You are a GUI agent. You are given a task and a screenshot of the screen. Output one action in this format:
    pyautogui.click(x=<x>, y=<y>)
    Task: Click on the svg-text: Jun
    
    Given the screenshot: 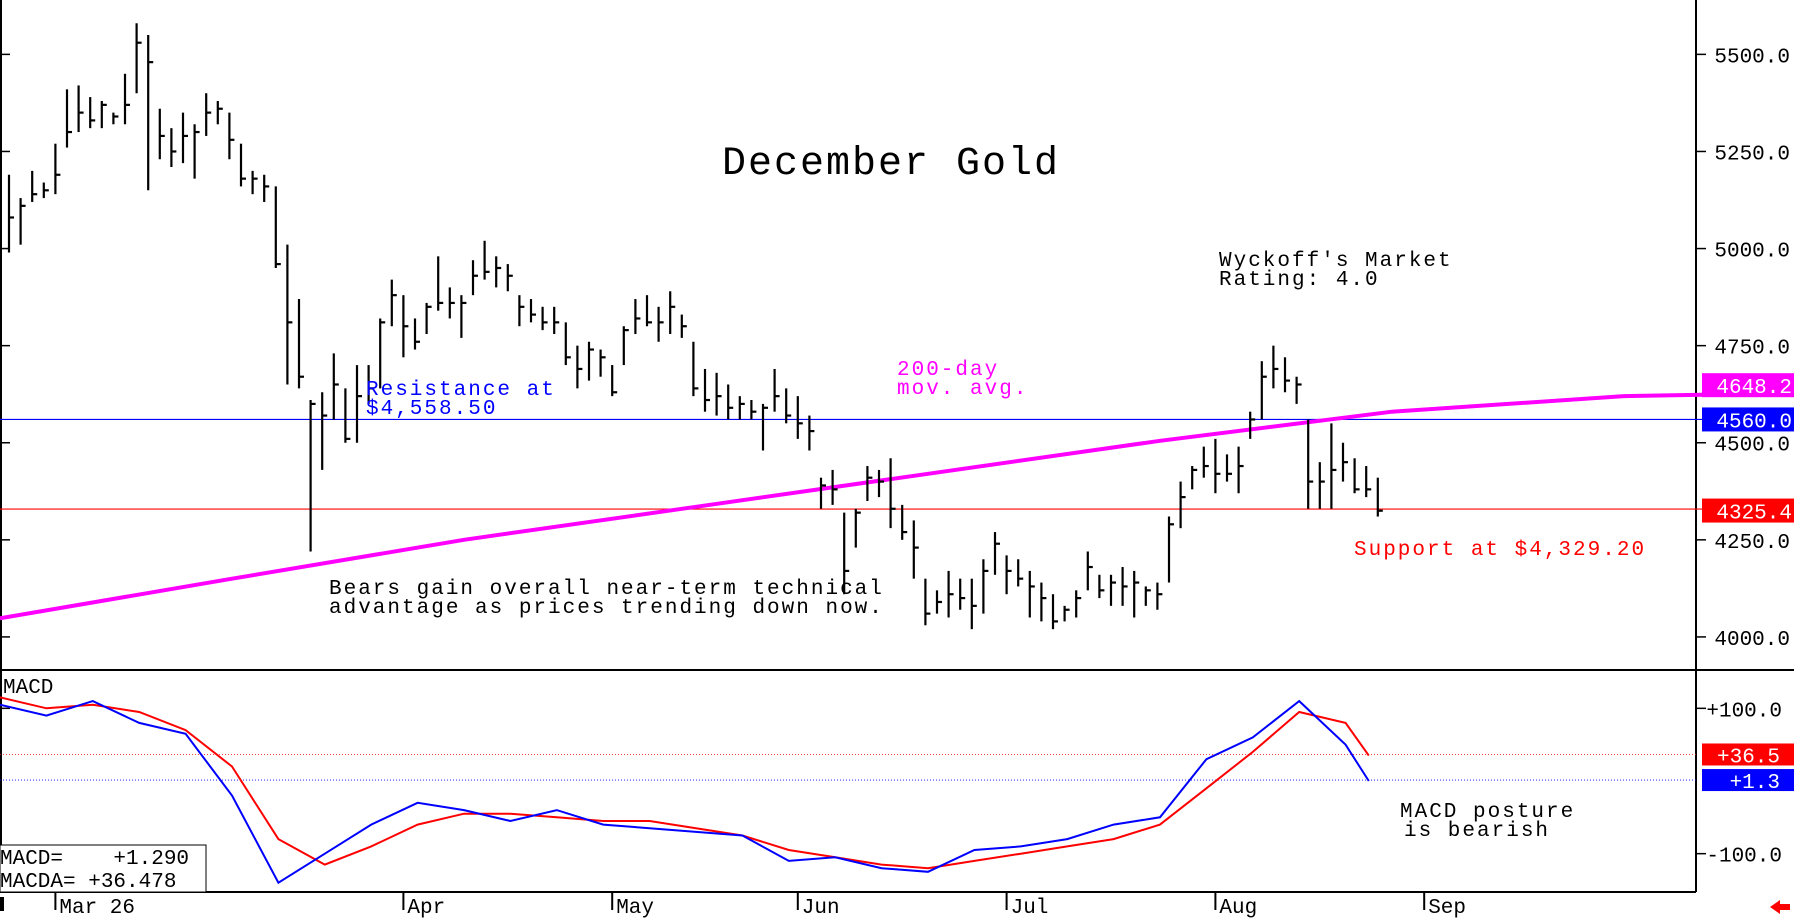 What is the action you would take?
    pyautogui.click(x=821, y=907)
    